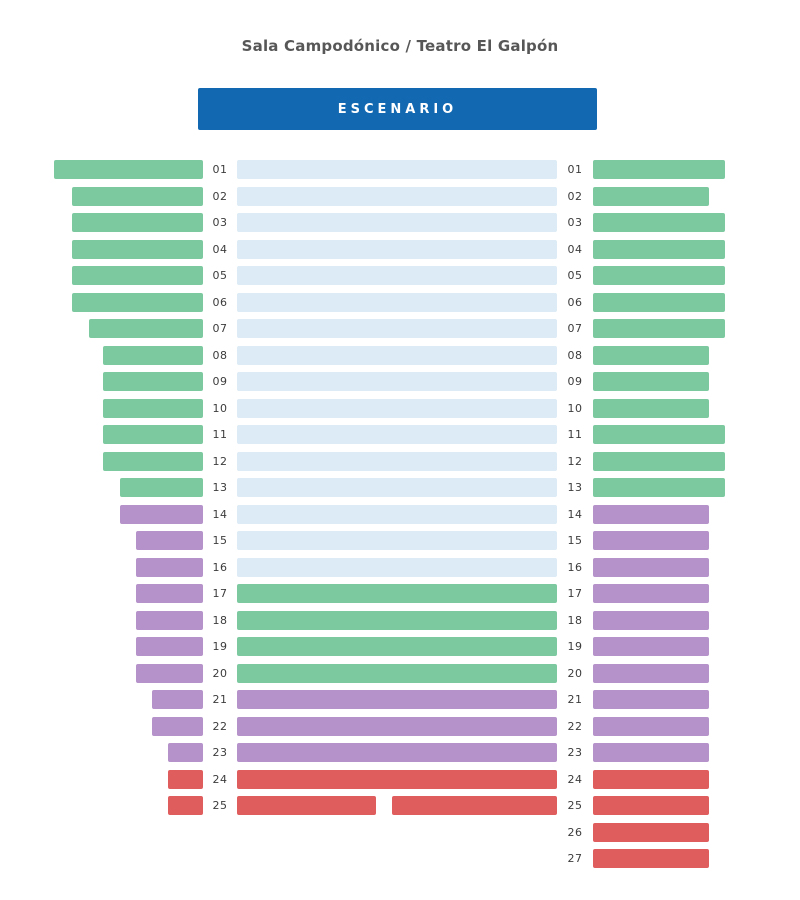  What do you see at coordinates (220, 408) in the screenshot?
I see `row-label-left-10: 10` at bounding box center [220, 408].